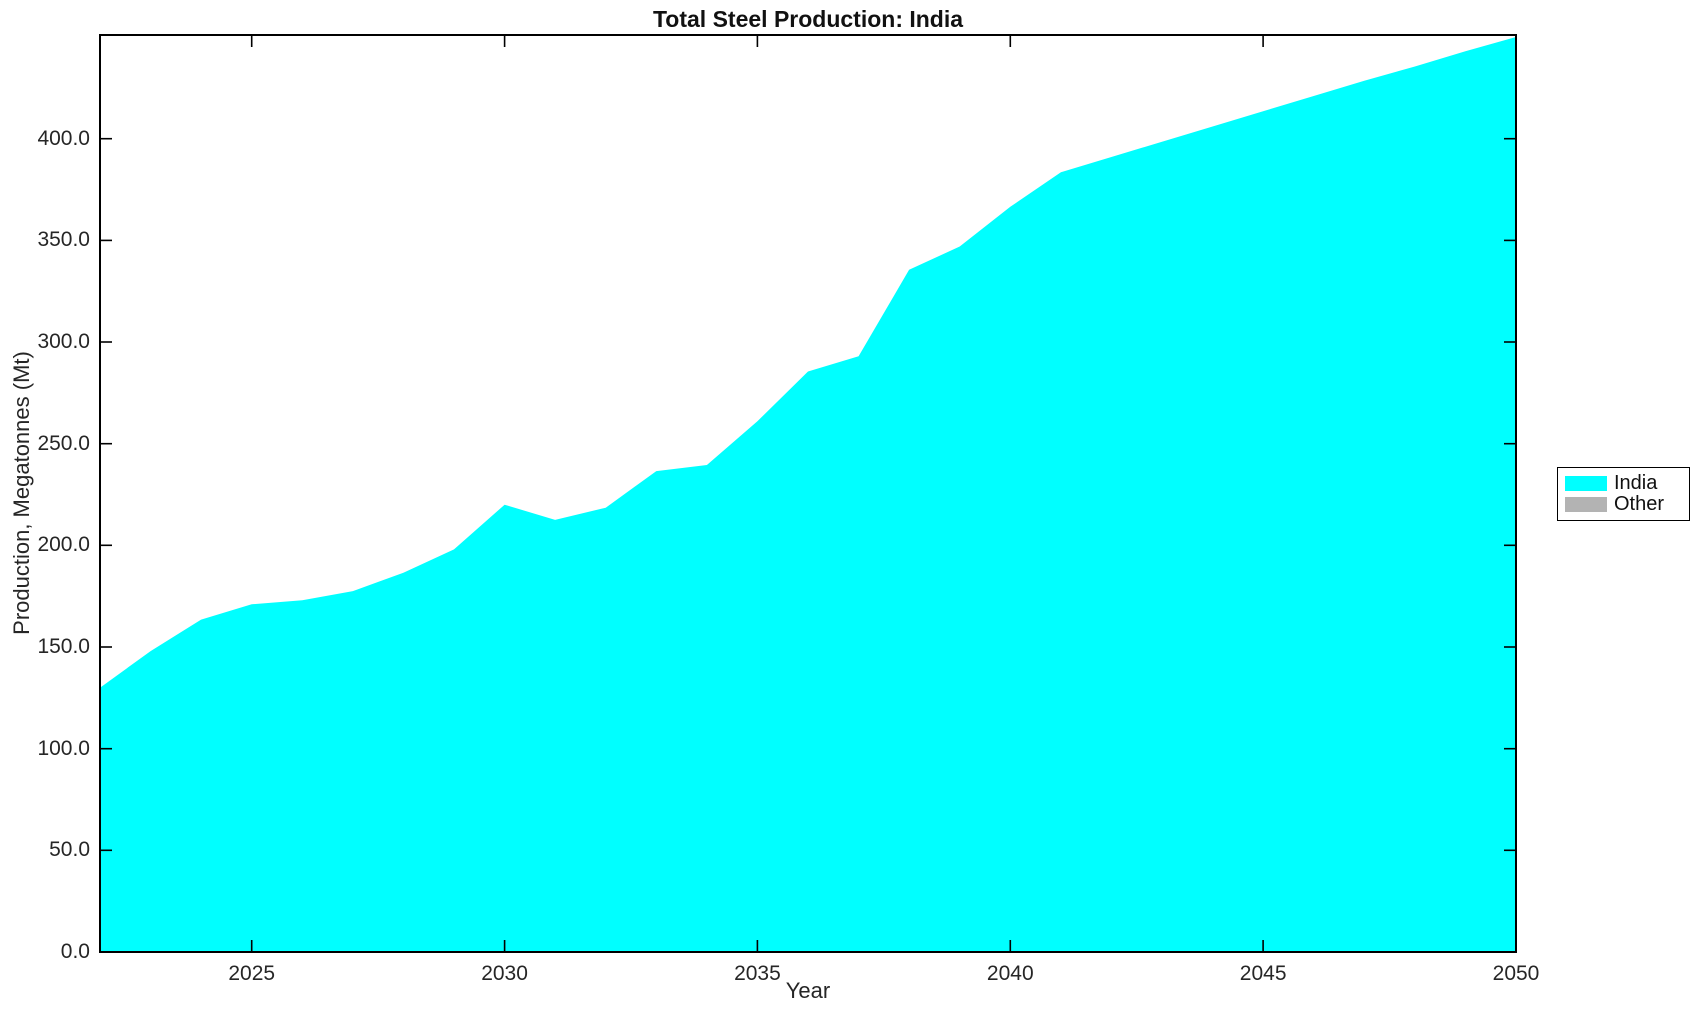 This screenshot has height=1021, width=1699. I want to click on y-tick-label: 350.0, so click(63, 240).